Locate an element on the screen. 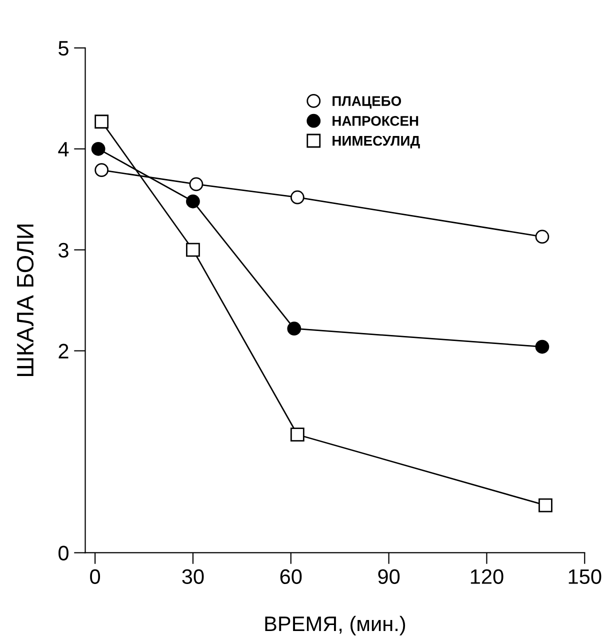 Image resolution: width=609 pixels, height=639 pixels. x-tick-label: 60 is located at coordinates (291, 576).